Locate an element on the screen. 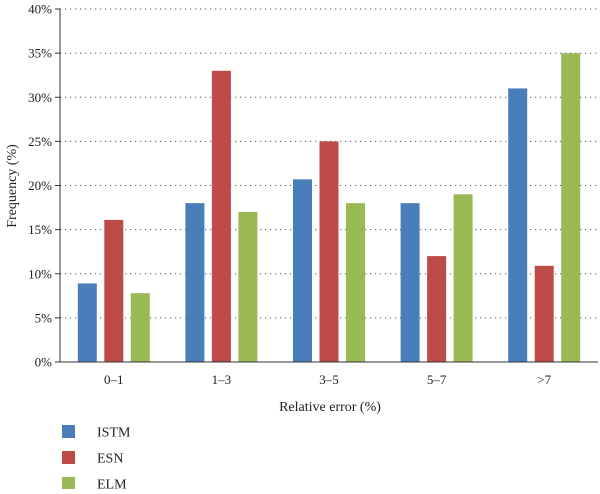 The width and height of the screenshot is (600, 494). x-tick-label: 1–3 is located at coordinates (222, 379).